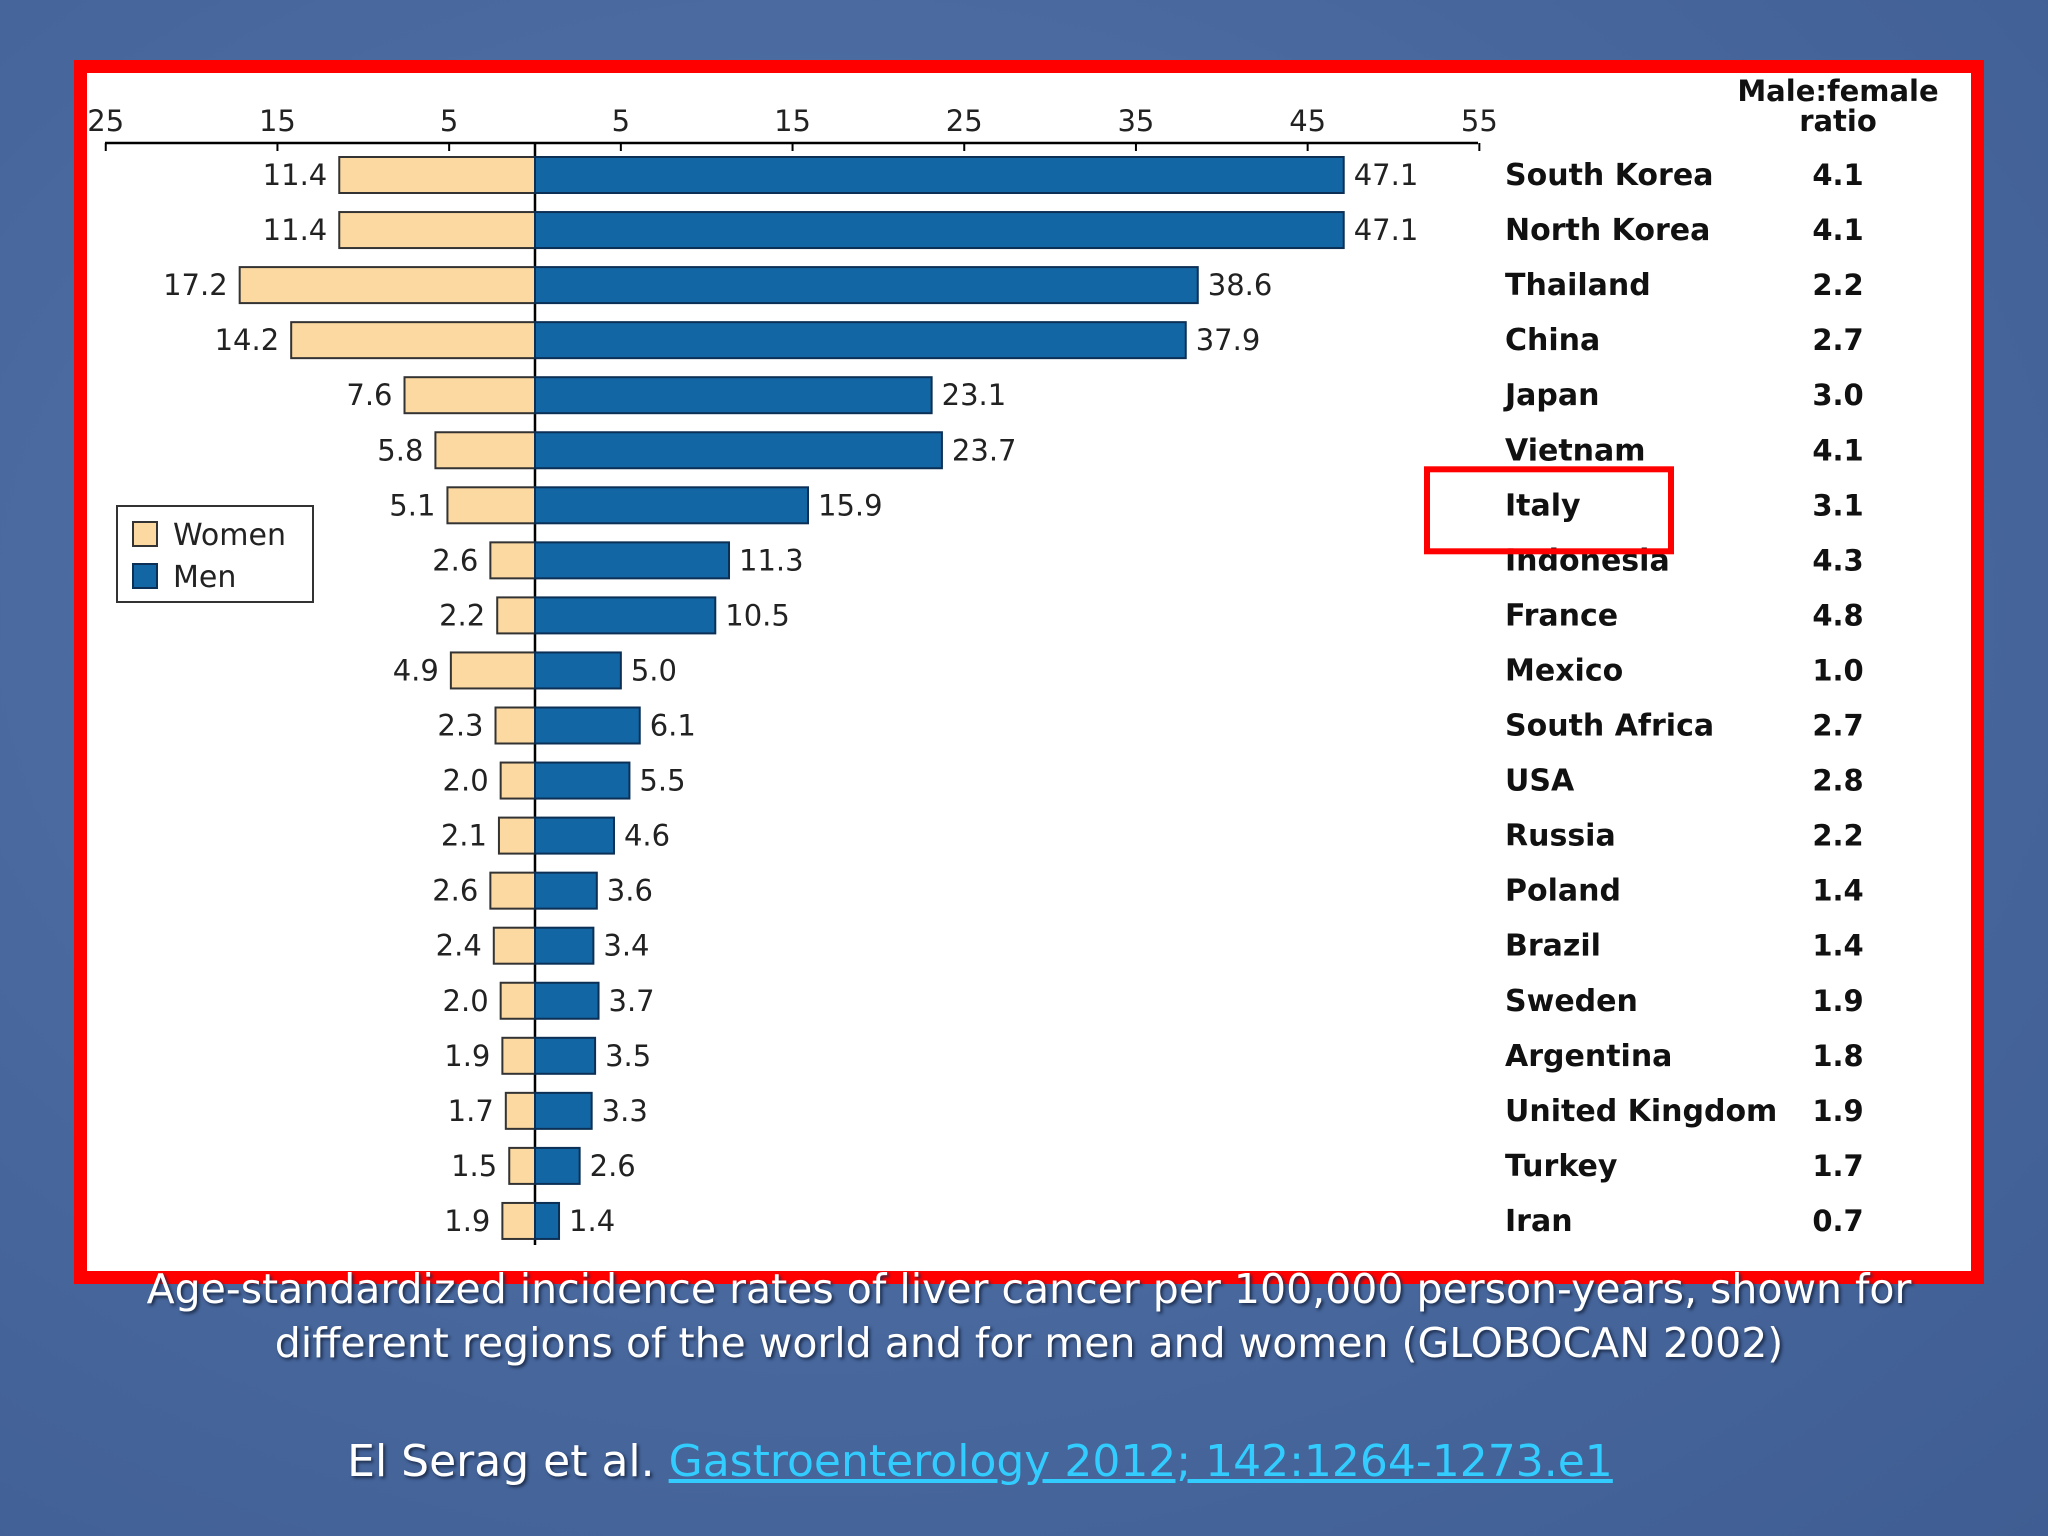 The image size is (2048, 1536). What do you see at coordinates (1588, 1056) in the screenshot?
I see `country-label: Argentina` at bounding box center [1588, 1056].